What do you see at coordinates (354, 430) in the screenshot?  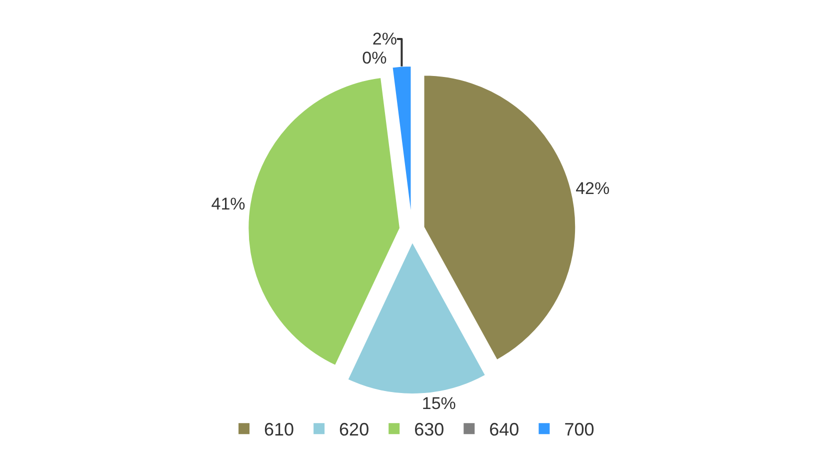 I see `legend-label: 620` at bounding box center [354, 430].